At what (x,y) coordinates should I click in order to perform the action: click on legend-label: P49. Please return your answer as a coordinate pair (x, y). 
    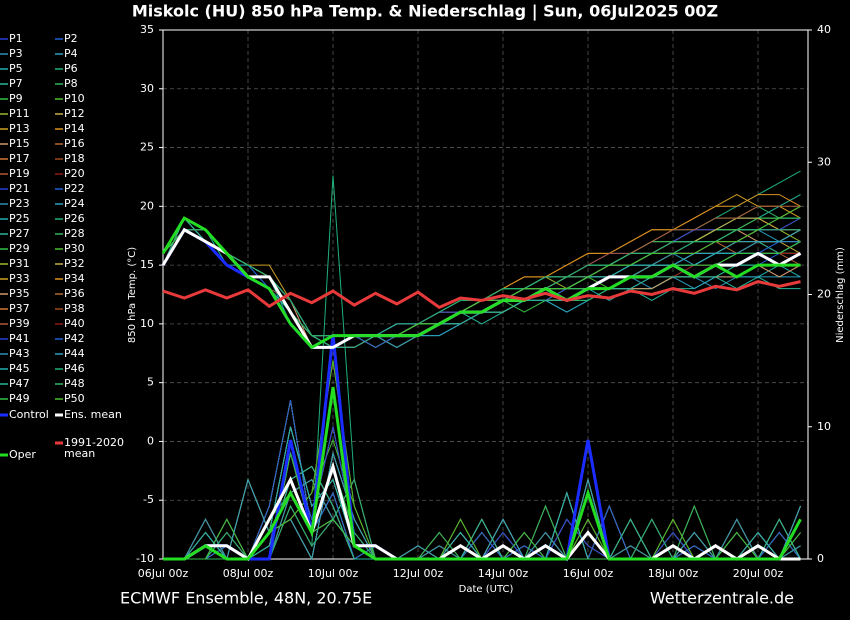
    Looking at the image, I should click on (19, 398).